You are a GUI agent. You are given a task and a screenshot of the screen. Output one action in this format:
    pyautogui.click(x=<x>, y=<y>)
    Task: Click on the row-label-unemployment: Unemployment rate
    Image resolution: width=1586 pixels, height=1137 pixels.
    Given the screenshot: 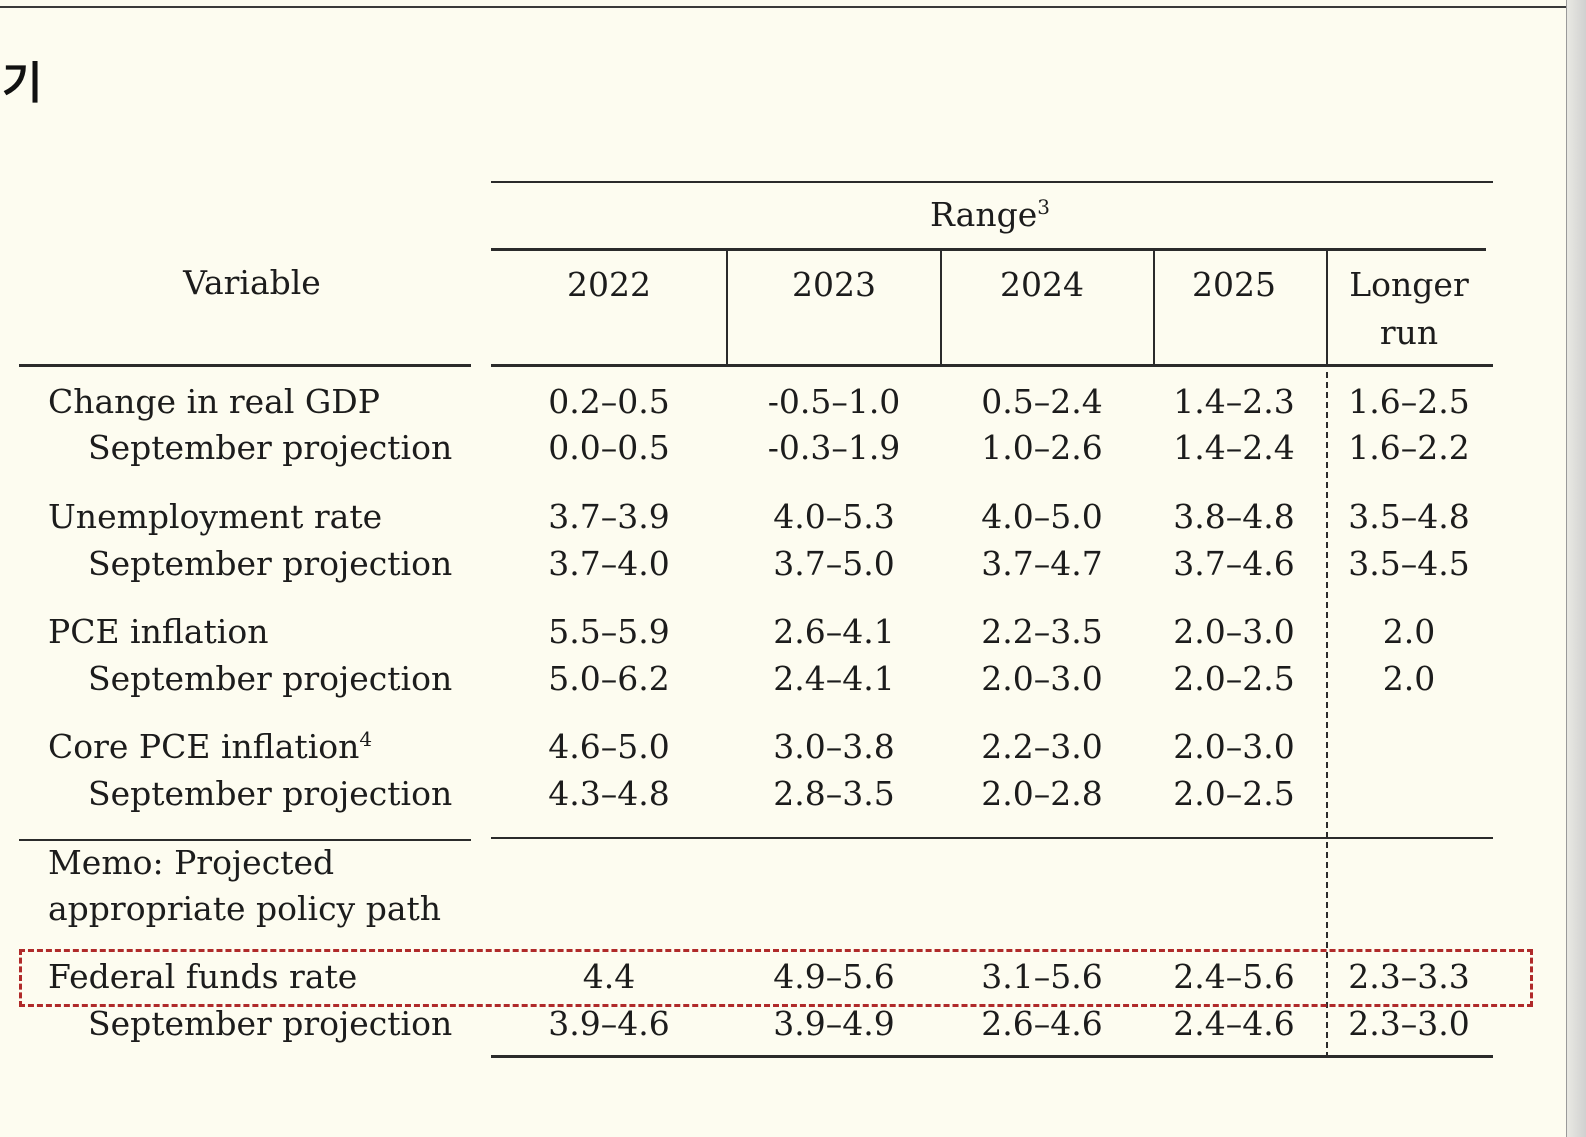 What is the action you would take?
    pyautogui.click(x=215, y=516)
    